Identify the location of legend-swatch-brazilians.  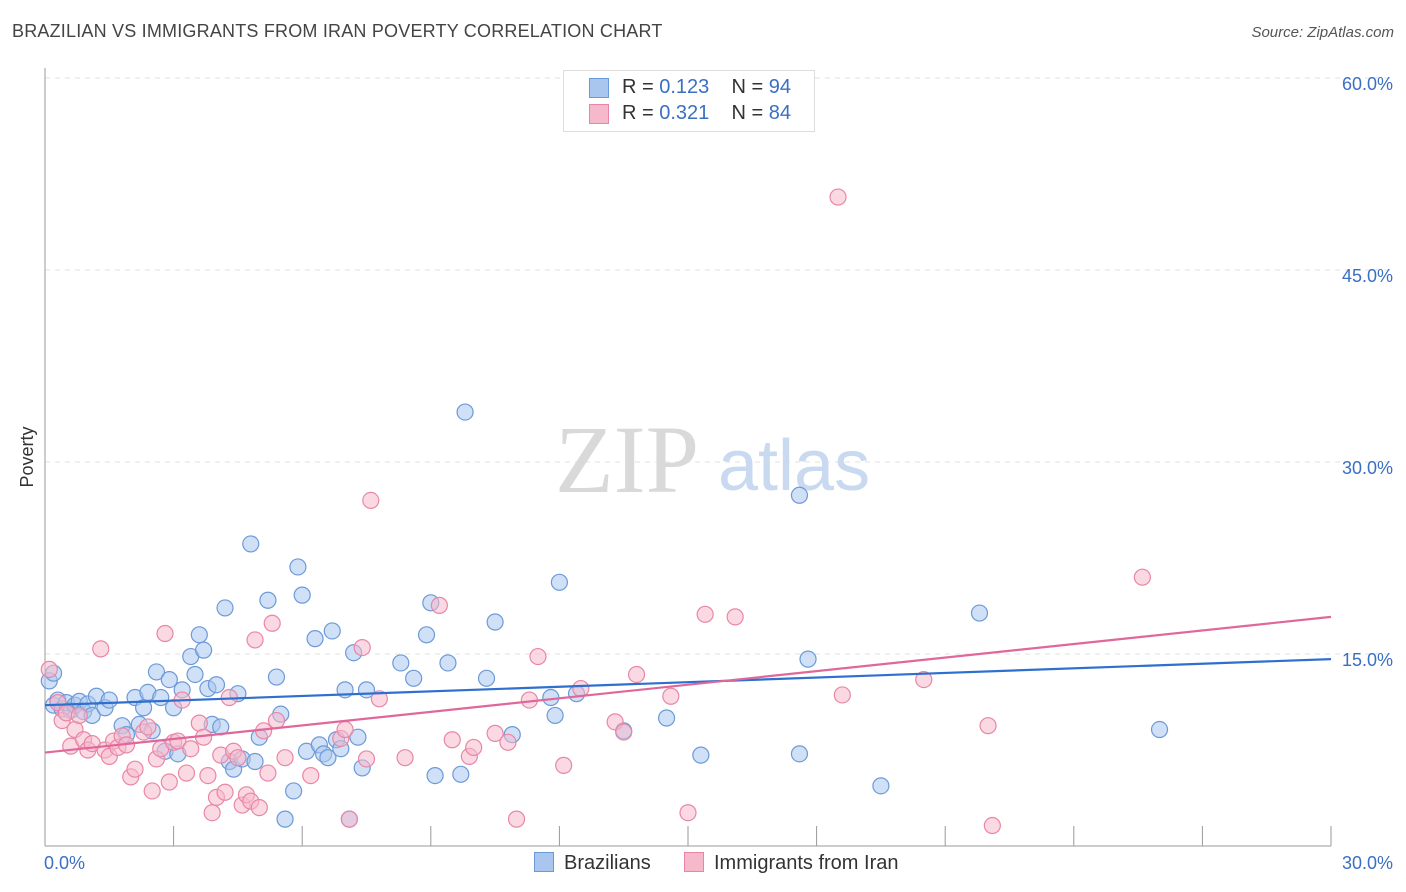
(544, 862).